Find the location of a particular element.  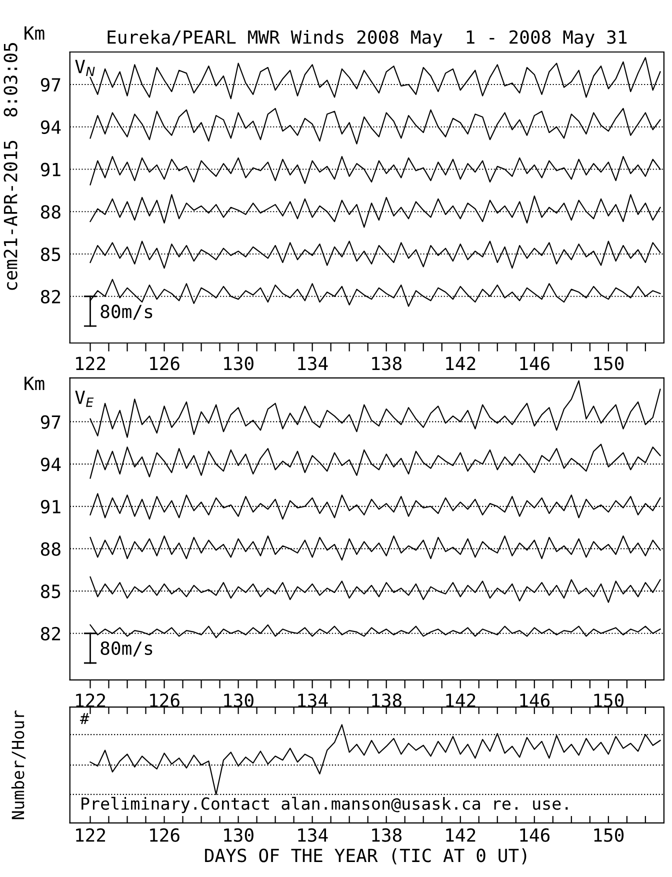

x-axis-title: DAYS OF THE YEAR (TIC AT 0 UT) is located at coordinates (365, 856).